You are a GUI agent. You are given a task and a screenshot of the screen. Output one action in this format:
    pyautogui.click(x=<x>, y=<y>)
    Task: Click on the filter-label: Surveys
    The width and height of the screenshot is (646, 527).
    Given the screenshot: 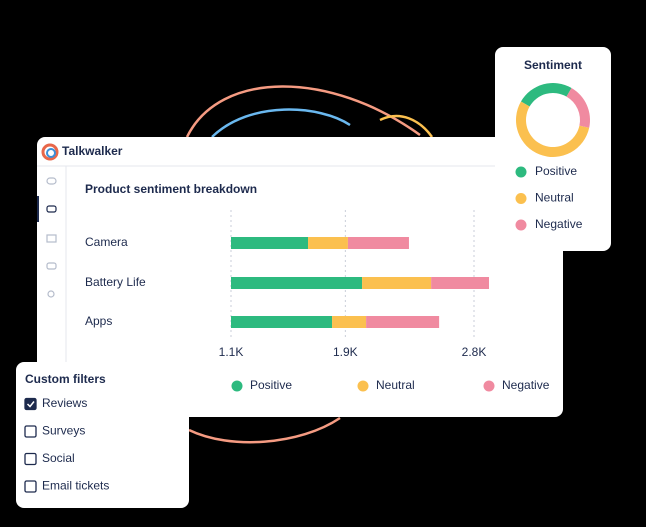 What is the action you would take?
    pyautogui.click(x=63, y=431)
    